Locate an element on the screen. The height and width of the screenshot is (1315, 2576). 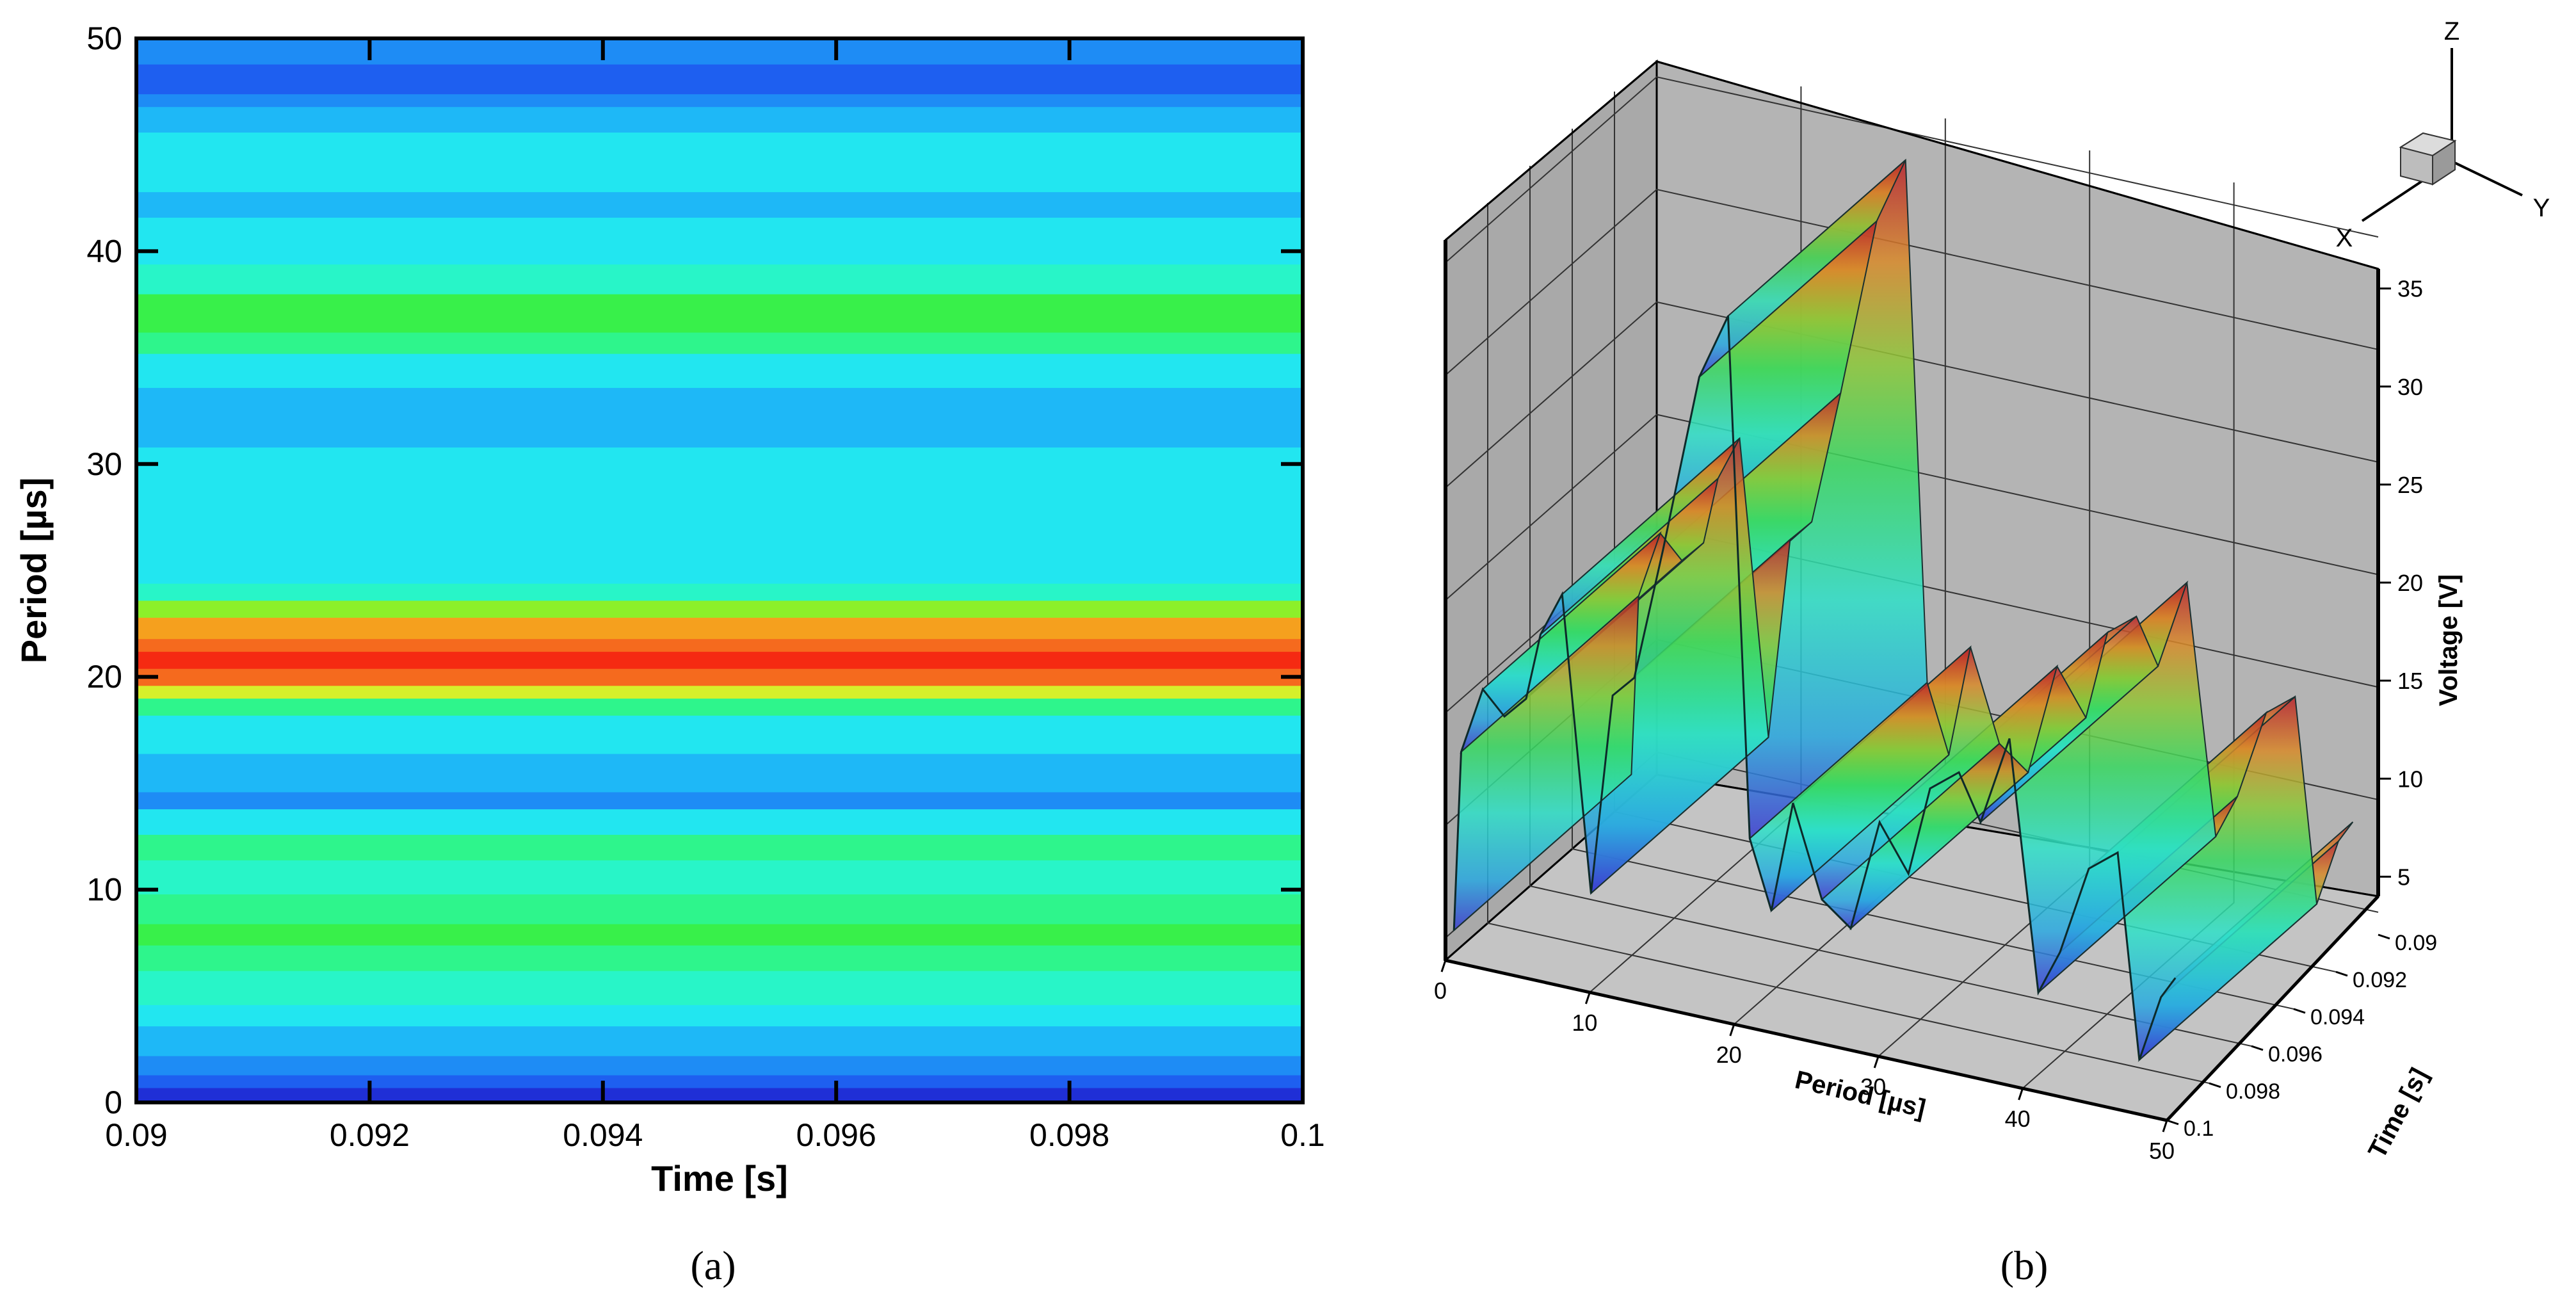
period-tick-label-4: 40 is located at coordinates (2018, 1119).